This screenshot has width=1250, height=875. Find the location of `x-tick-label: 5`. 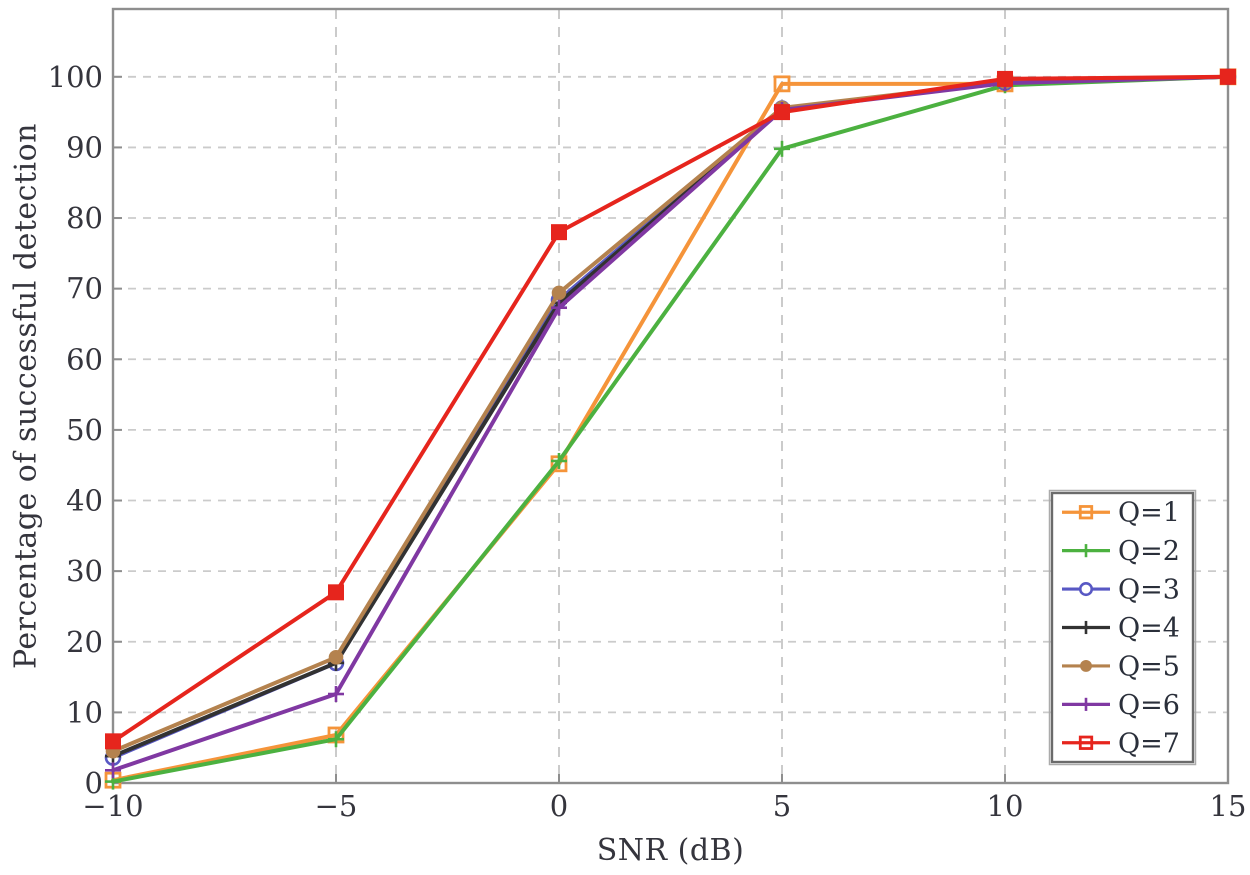

x-tick-label: 5 is located at coordinates (782, 806).